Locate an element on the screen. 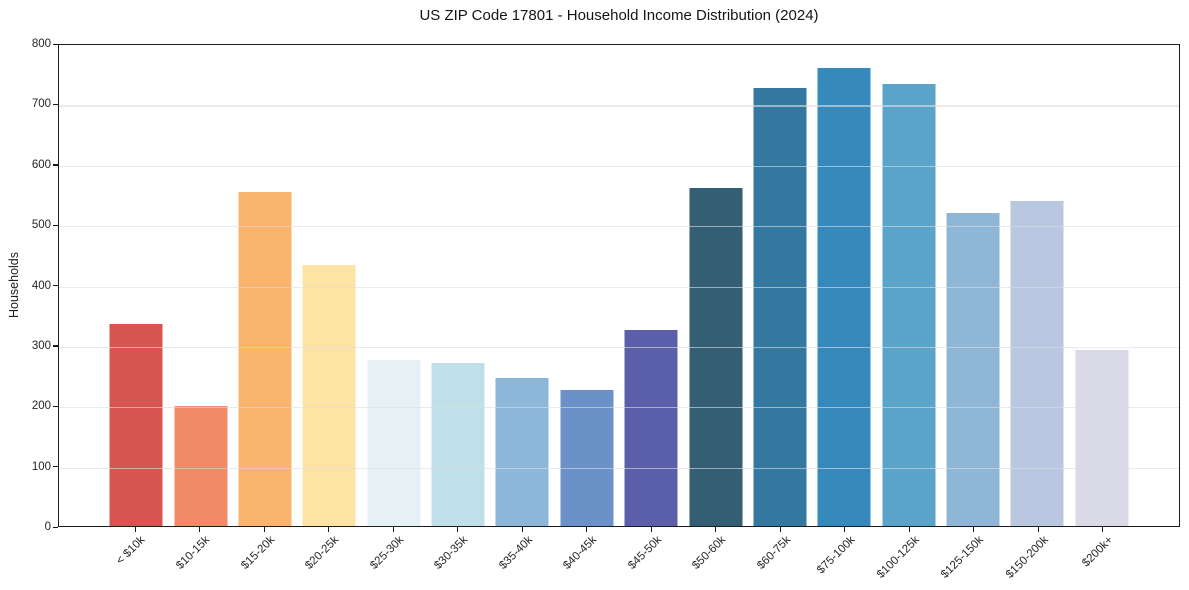 The image size is (1189, 590). bar-$60-75k is located at coordinates (780, 307).